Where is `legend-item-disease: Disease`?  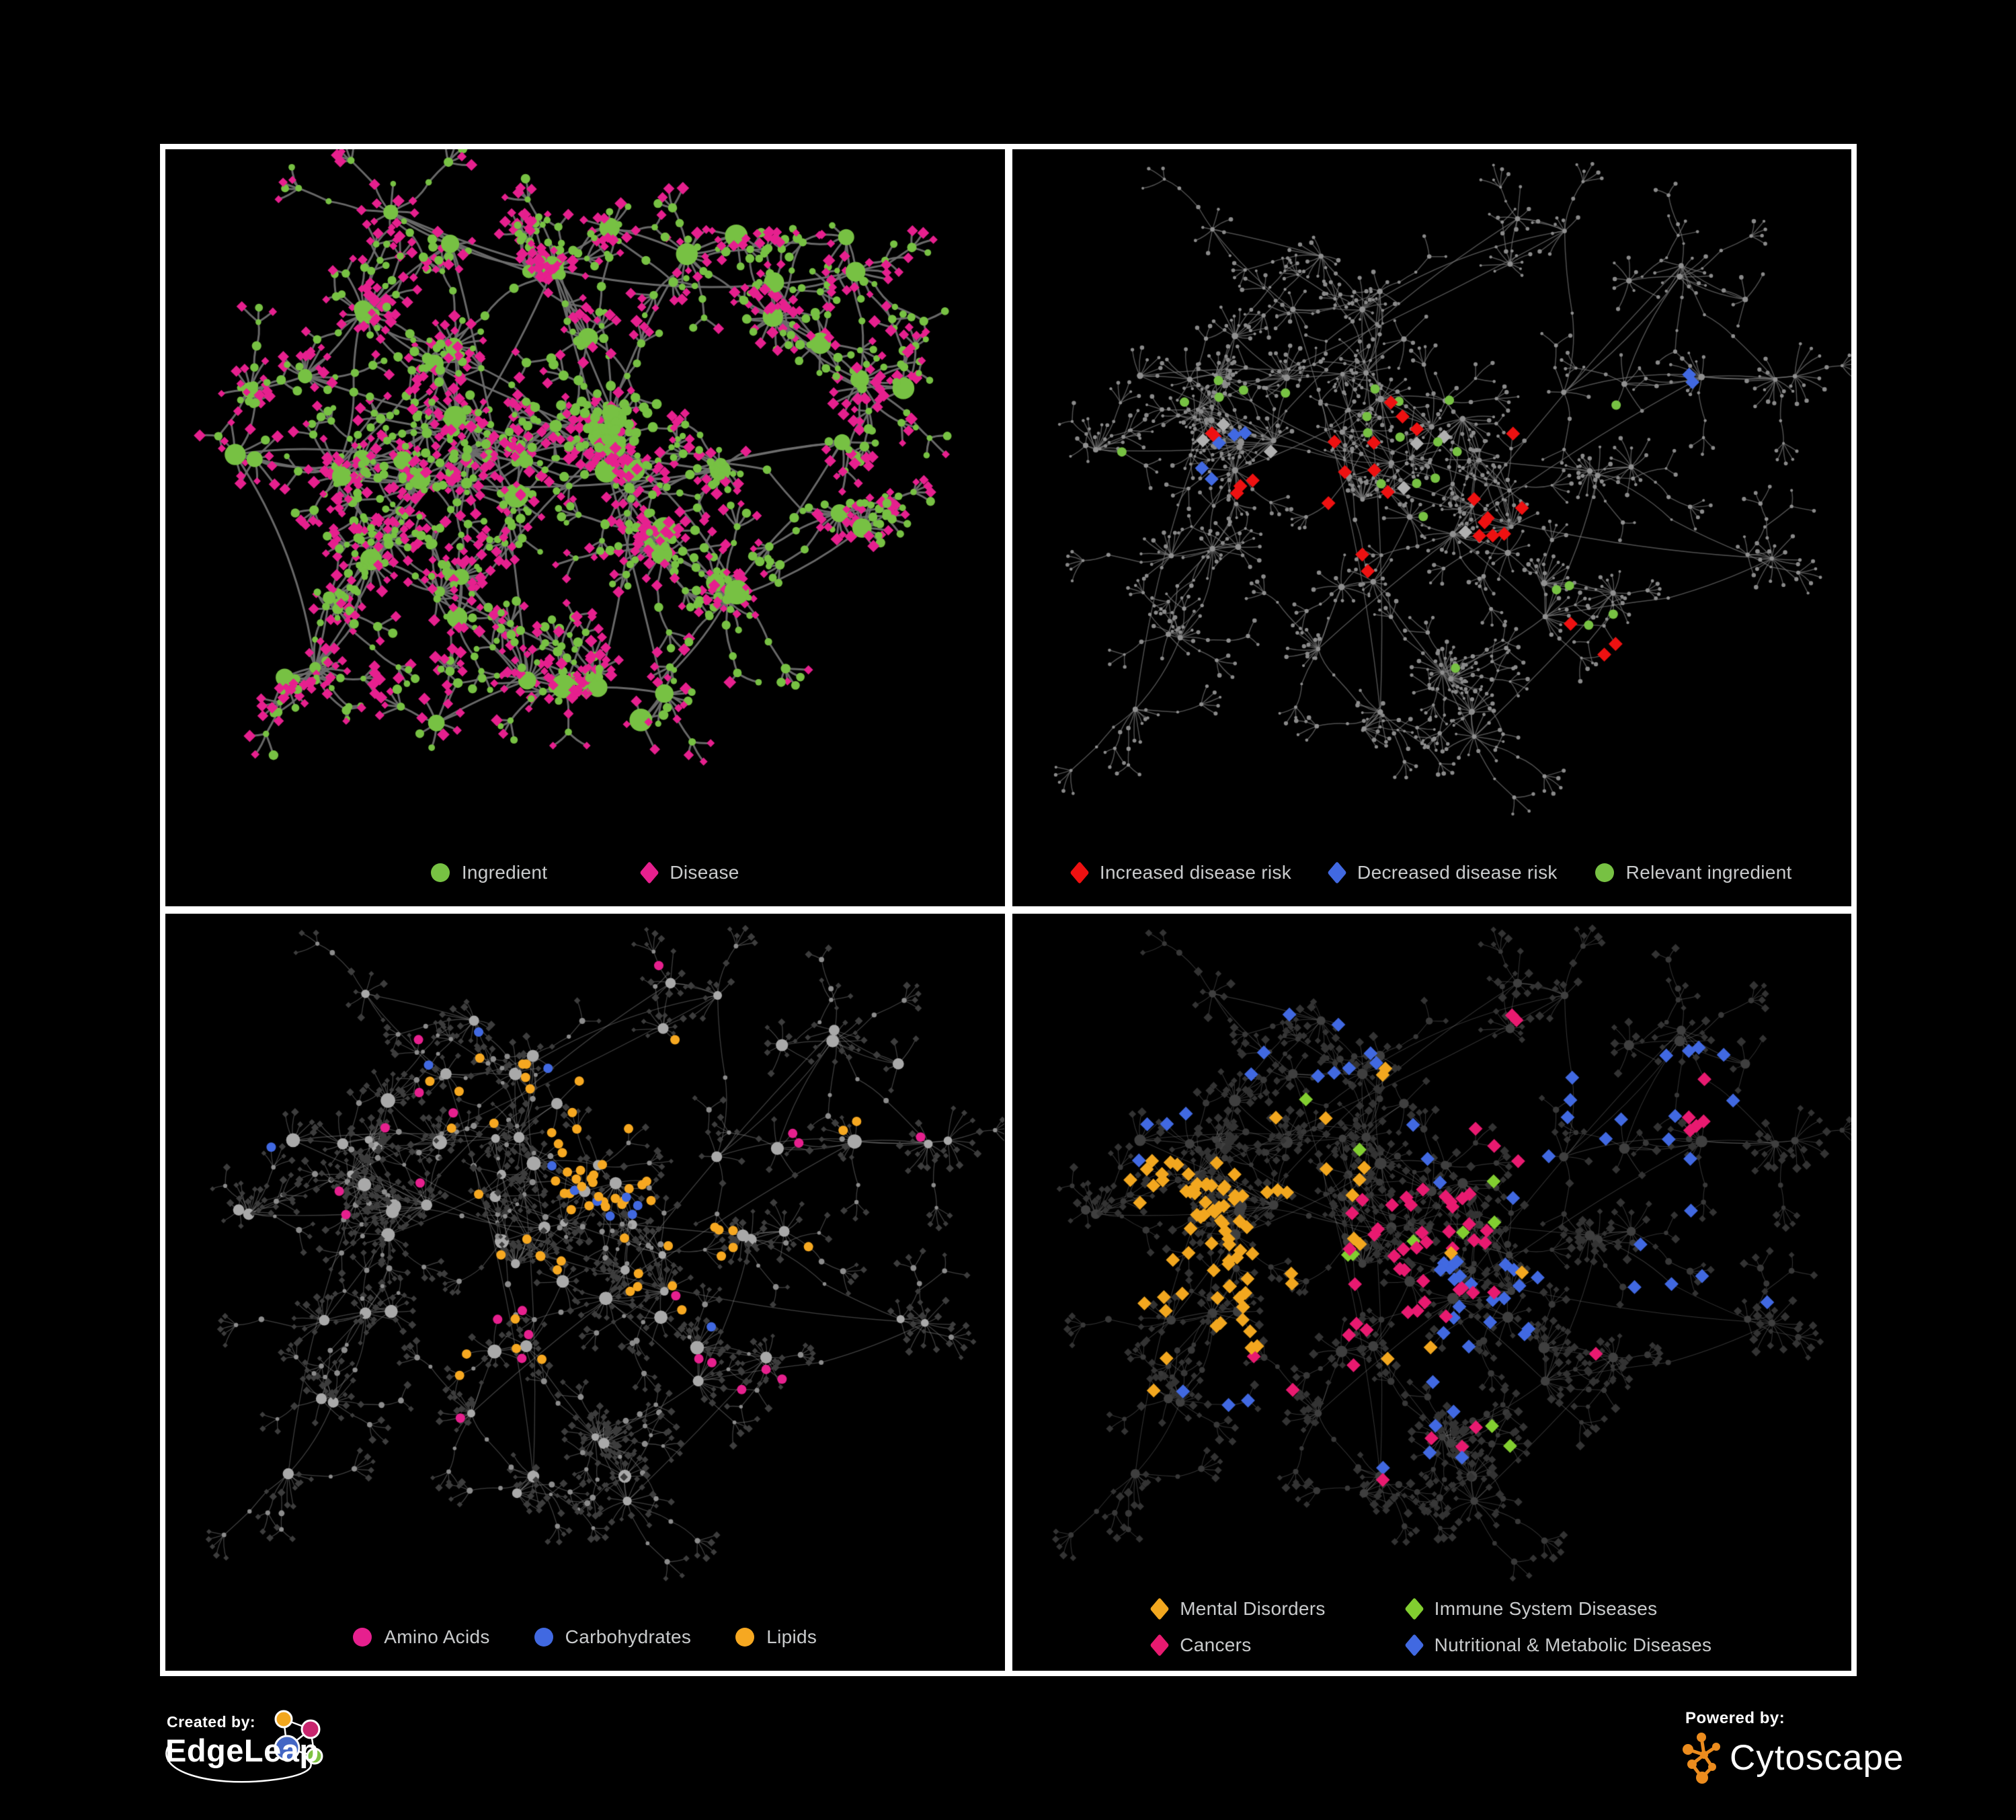
legend-item-disease: Disease is located at coordinates (689, 872).